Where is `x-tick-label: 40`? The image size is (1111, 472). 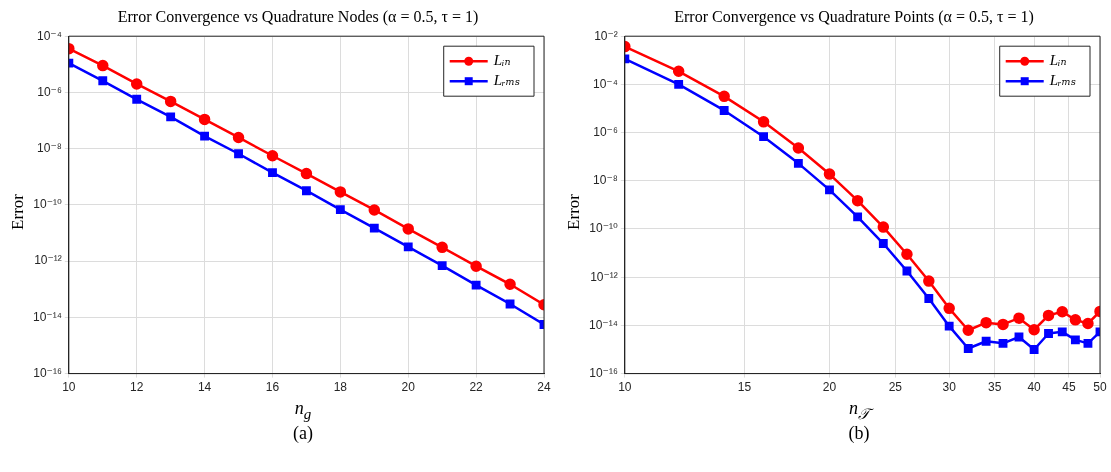 x-tick-label: 40 is located at coordinates (1034, 387).